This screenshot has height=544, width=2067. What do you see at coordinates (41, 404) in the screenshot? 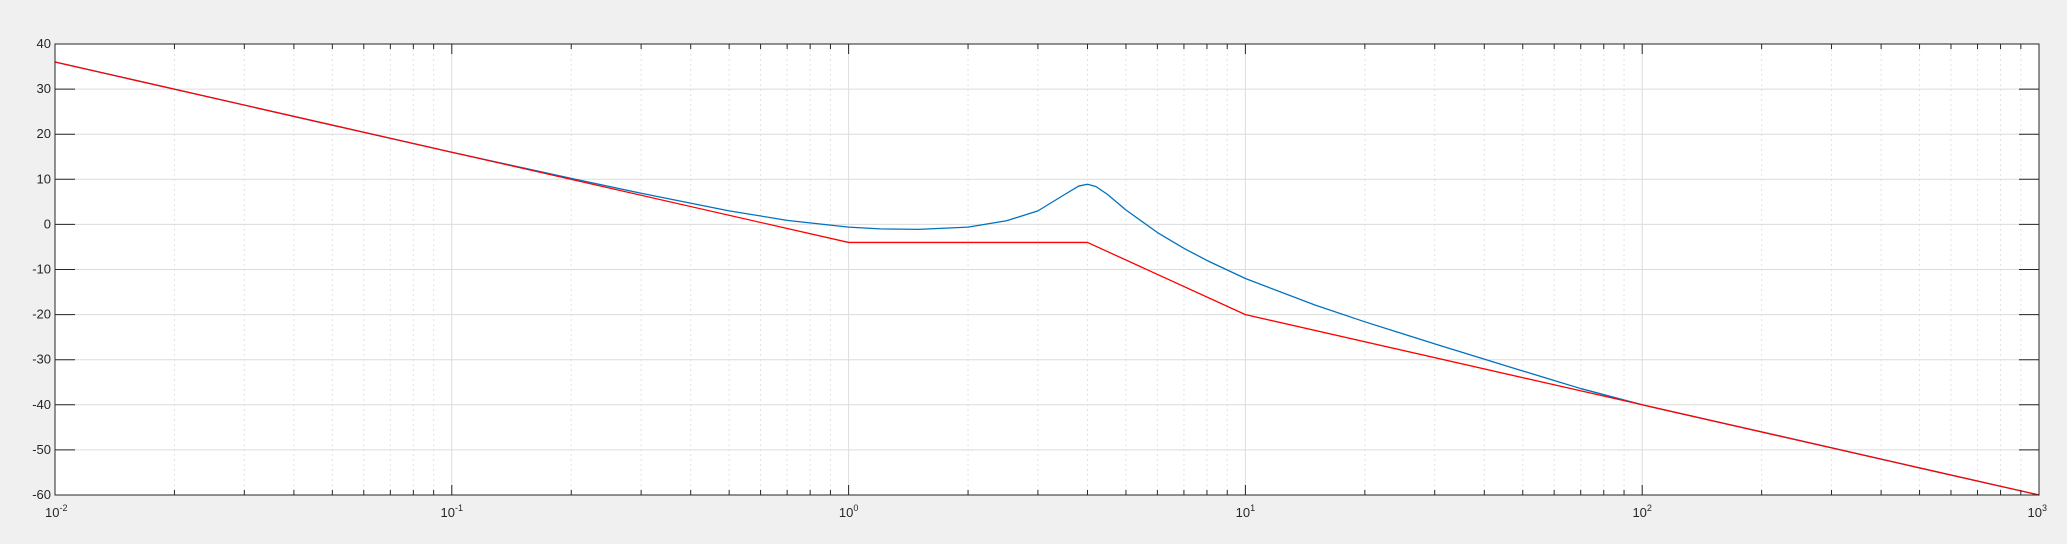
I see `y-tick-label: -40` at bounding box center [41, 404].